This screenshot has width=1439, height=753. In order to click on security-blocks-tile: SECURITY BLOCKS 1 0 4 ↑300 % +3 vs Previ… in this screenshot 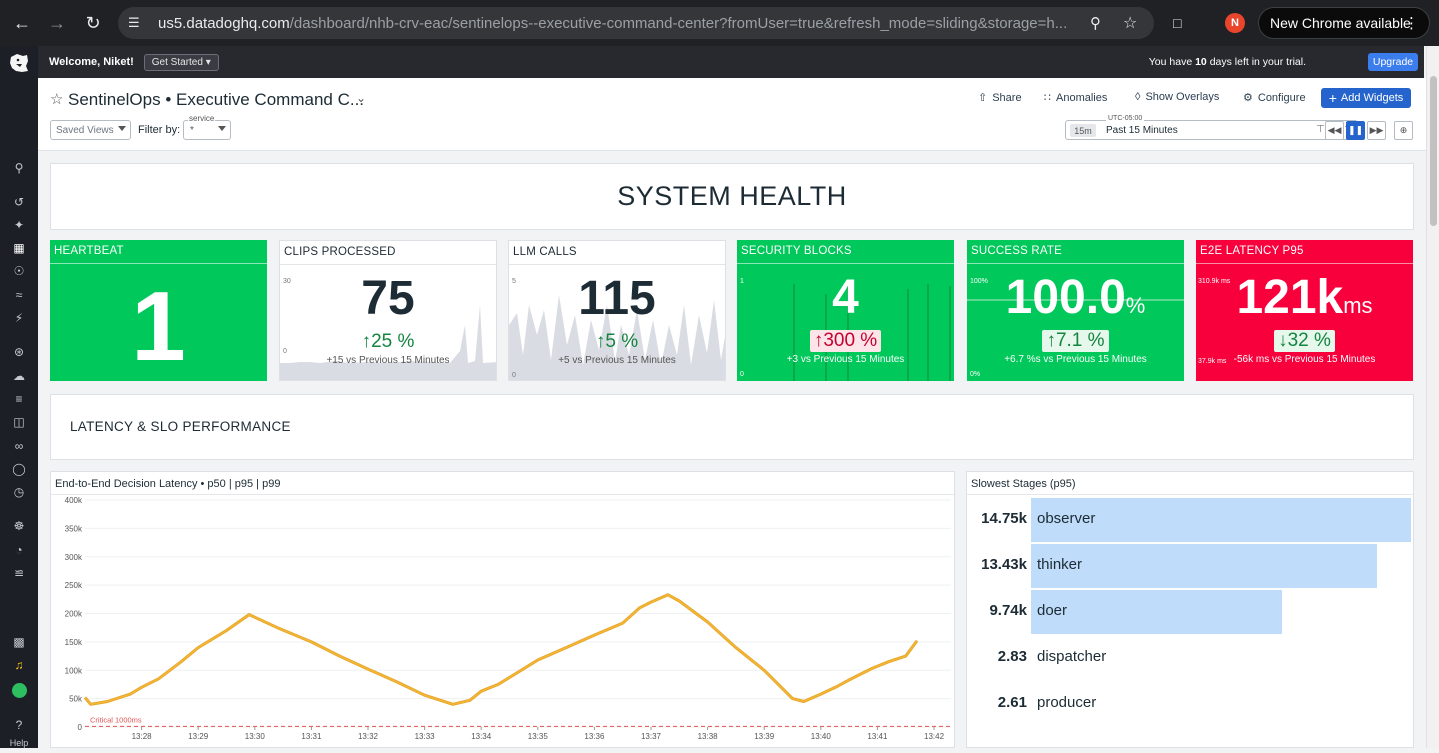, I will do `click(845, 310)`.